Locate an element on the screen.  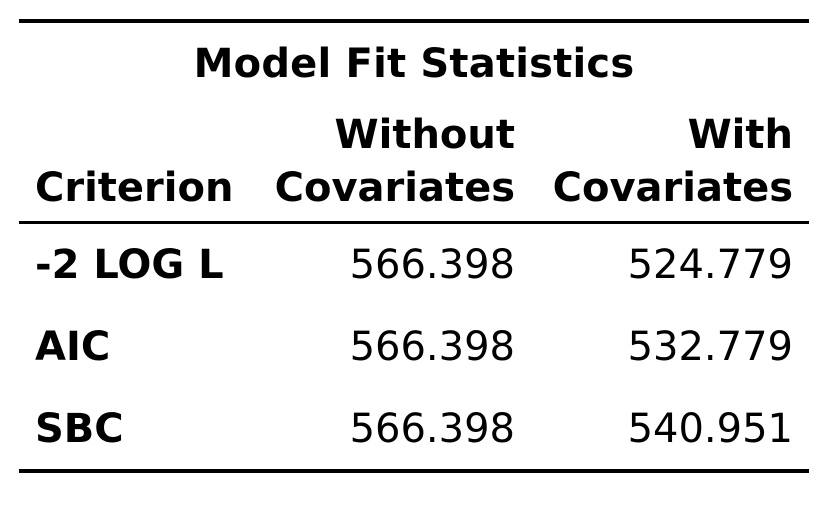
row-criterion: SBC is located at coordinates (79, 429).